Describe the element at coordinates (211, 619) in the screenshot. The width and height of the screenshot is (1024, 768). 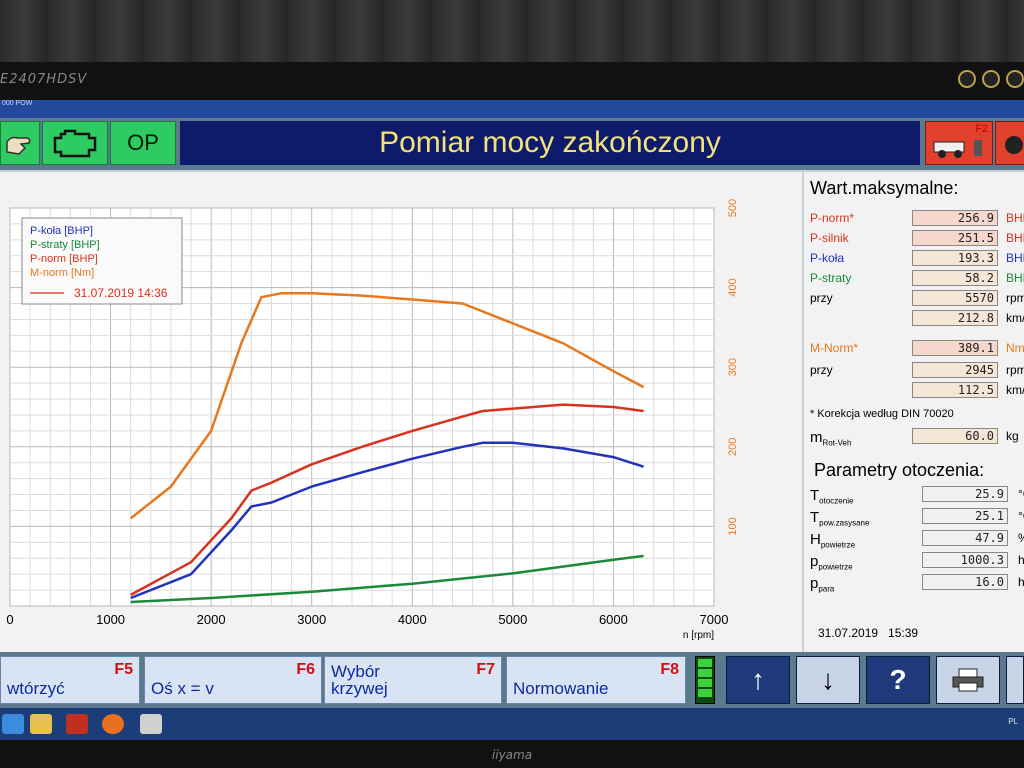
I see `x-tick-label: 2000` at that location.